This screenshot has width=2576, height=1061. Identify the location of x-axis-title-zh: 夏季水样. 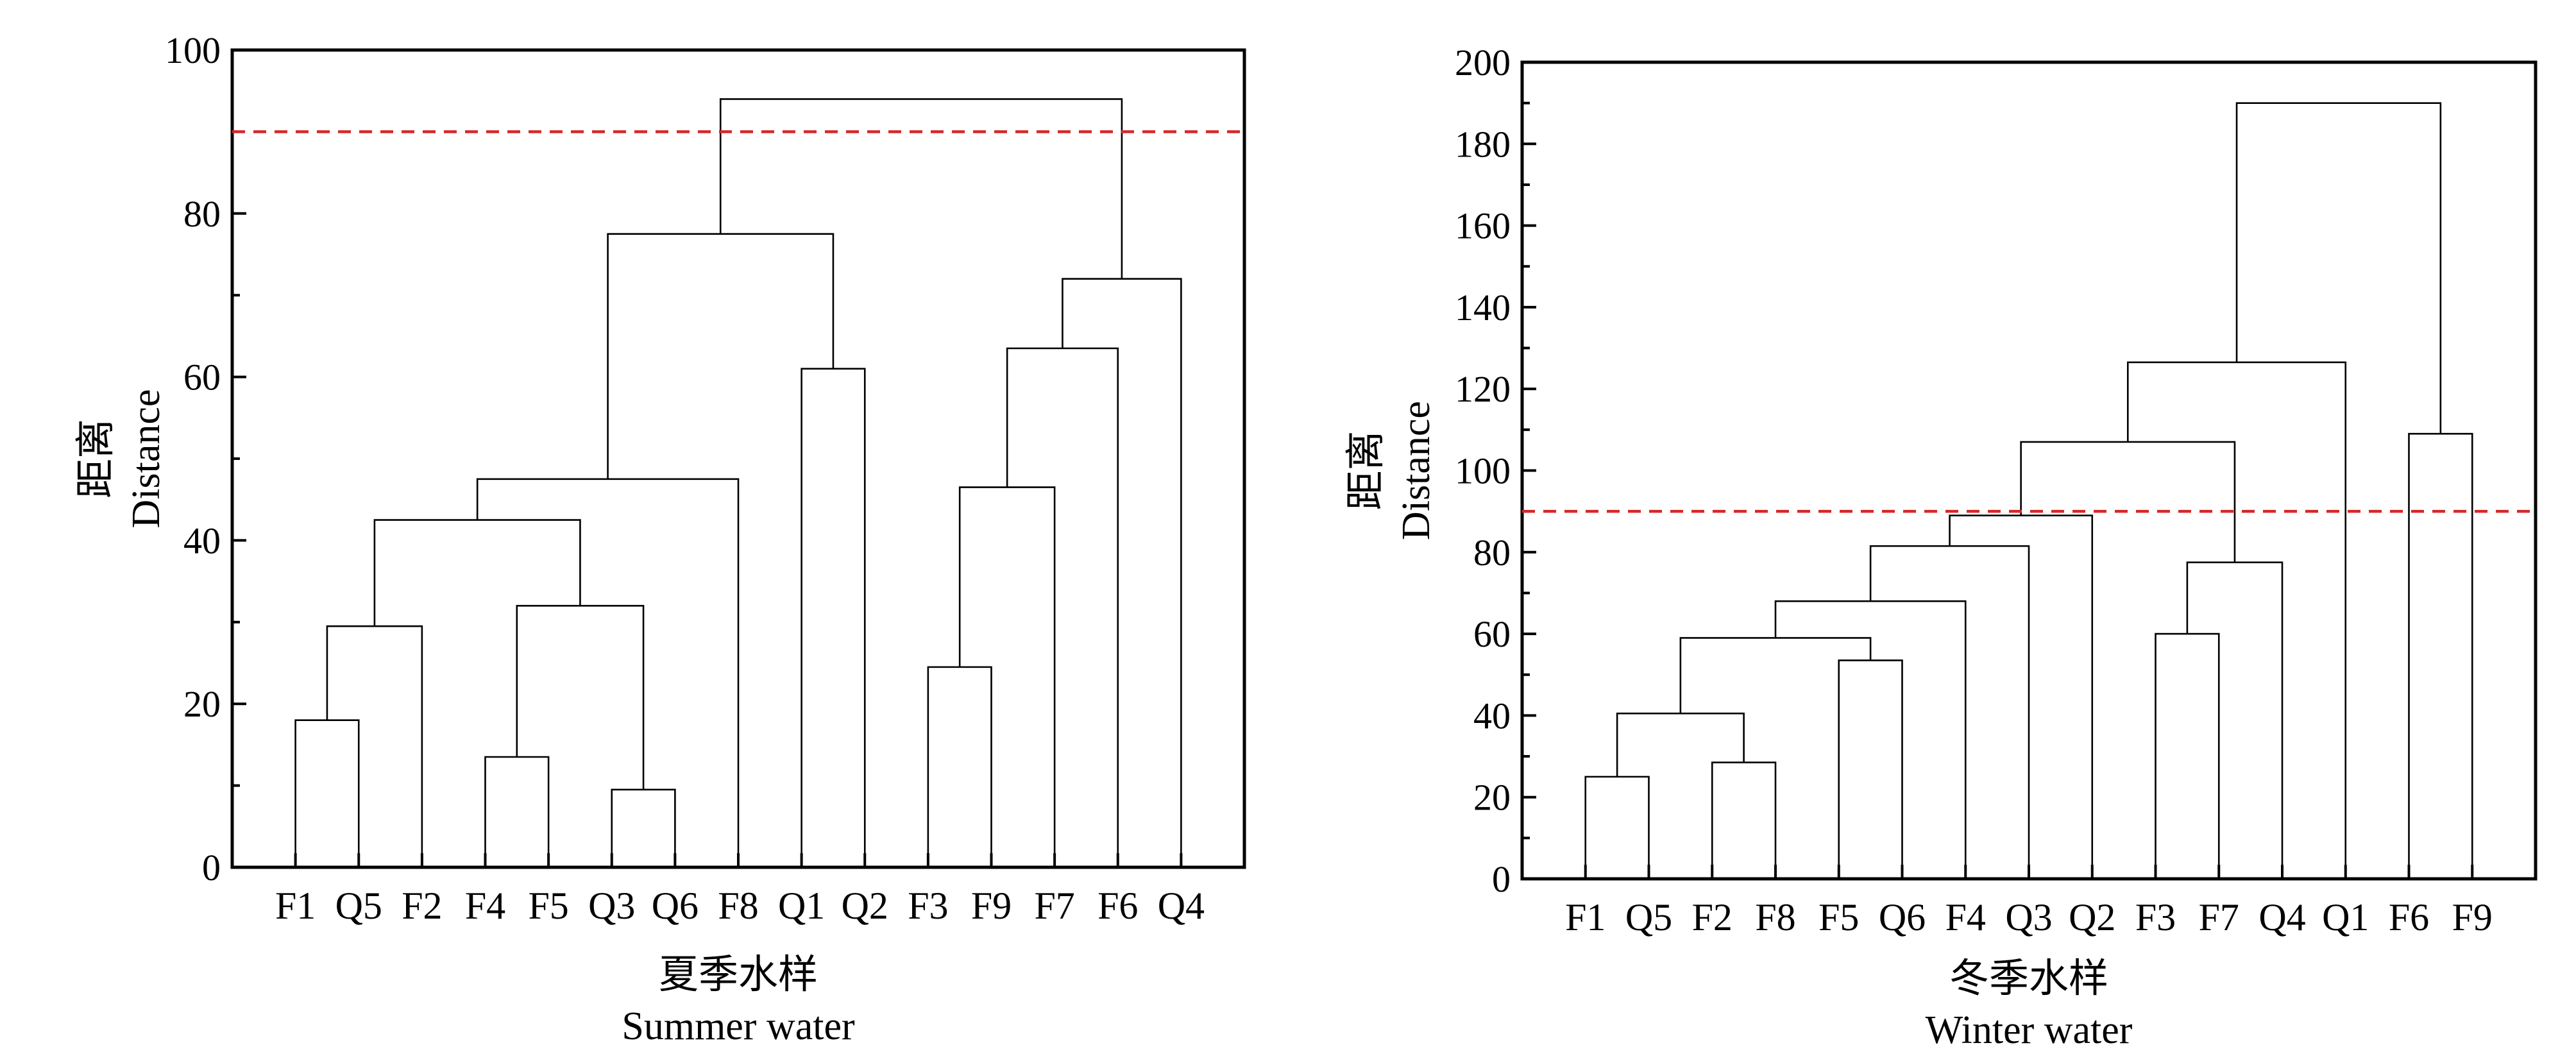
(738, 975).